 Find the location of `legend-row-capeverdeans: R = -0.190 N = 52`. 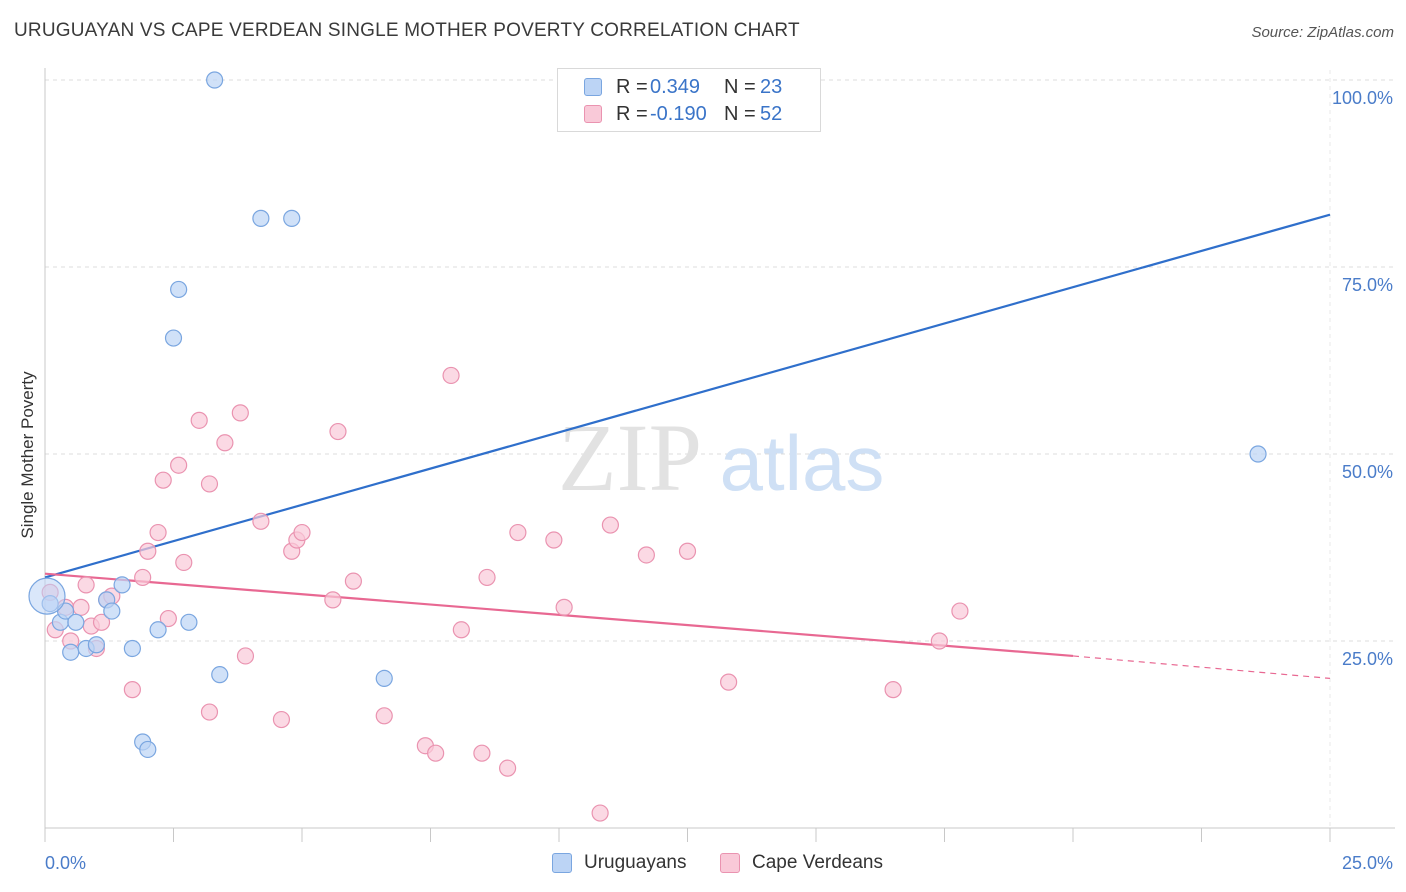

legend-row-capeverdeans: R = -0.190 N = 52 is located at coordinates (683, 114).